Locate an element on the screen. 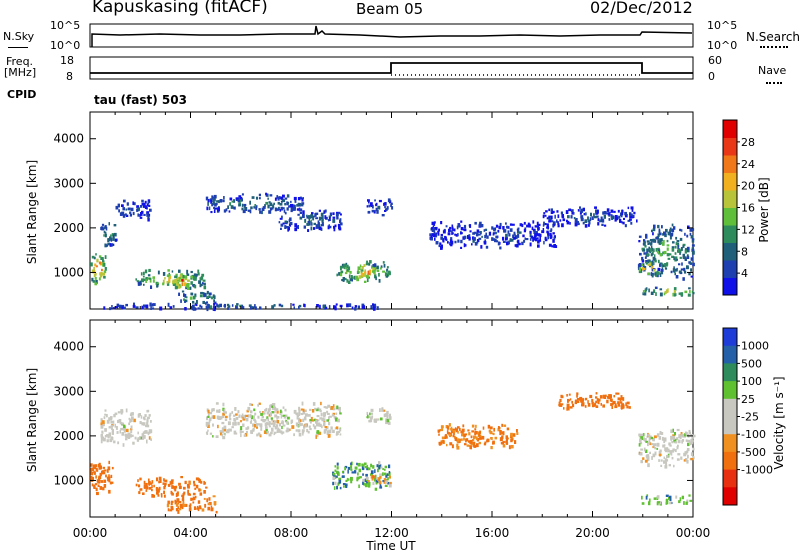 The width and height of the screenshot is (800, 554). nsearch-legend-line is located at coordinates (774, 47).